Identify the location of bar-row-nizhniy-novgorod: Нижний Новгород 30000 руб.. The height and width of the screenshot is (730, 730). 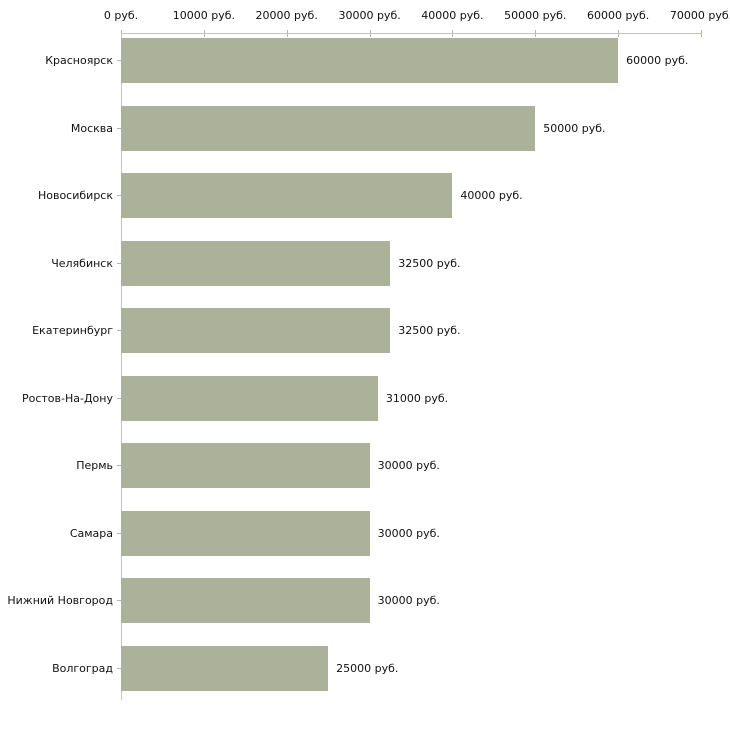
(365, 600).